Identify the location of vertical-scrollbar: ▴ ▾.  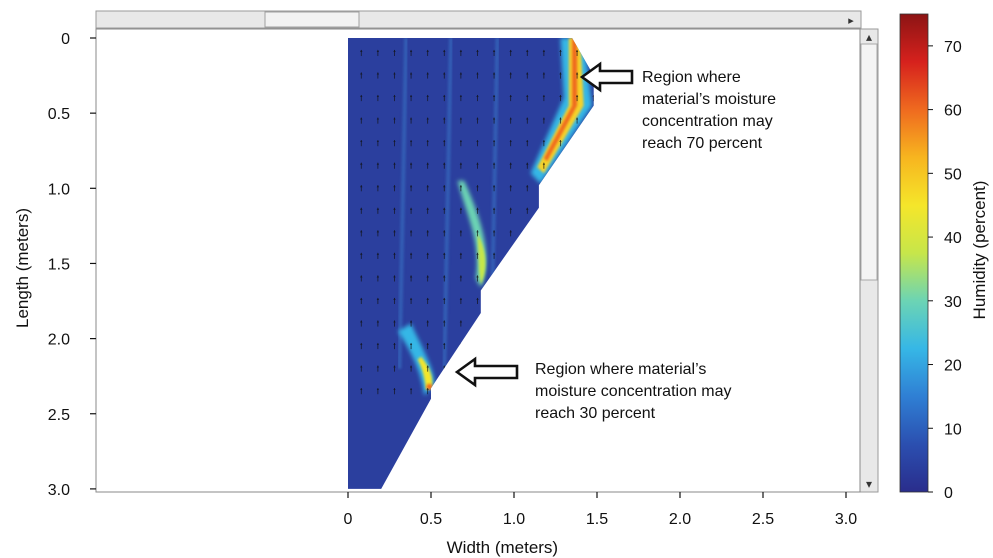
(869, 260).